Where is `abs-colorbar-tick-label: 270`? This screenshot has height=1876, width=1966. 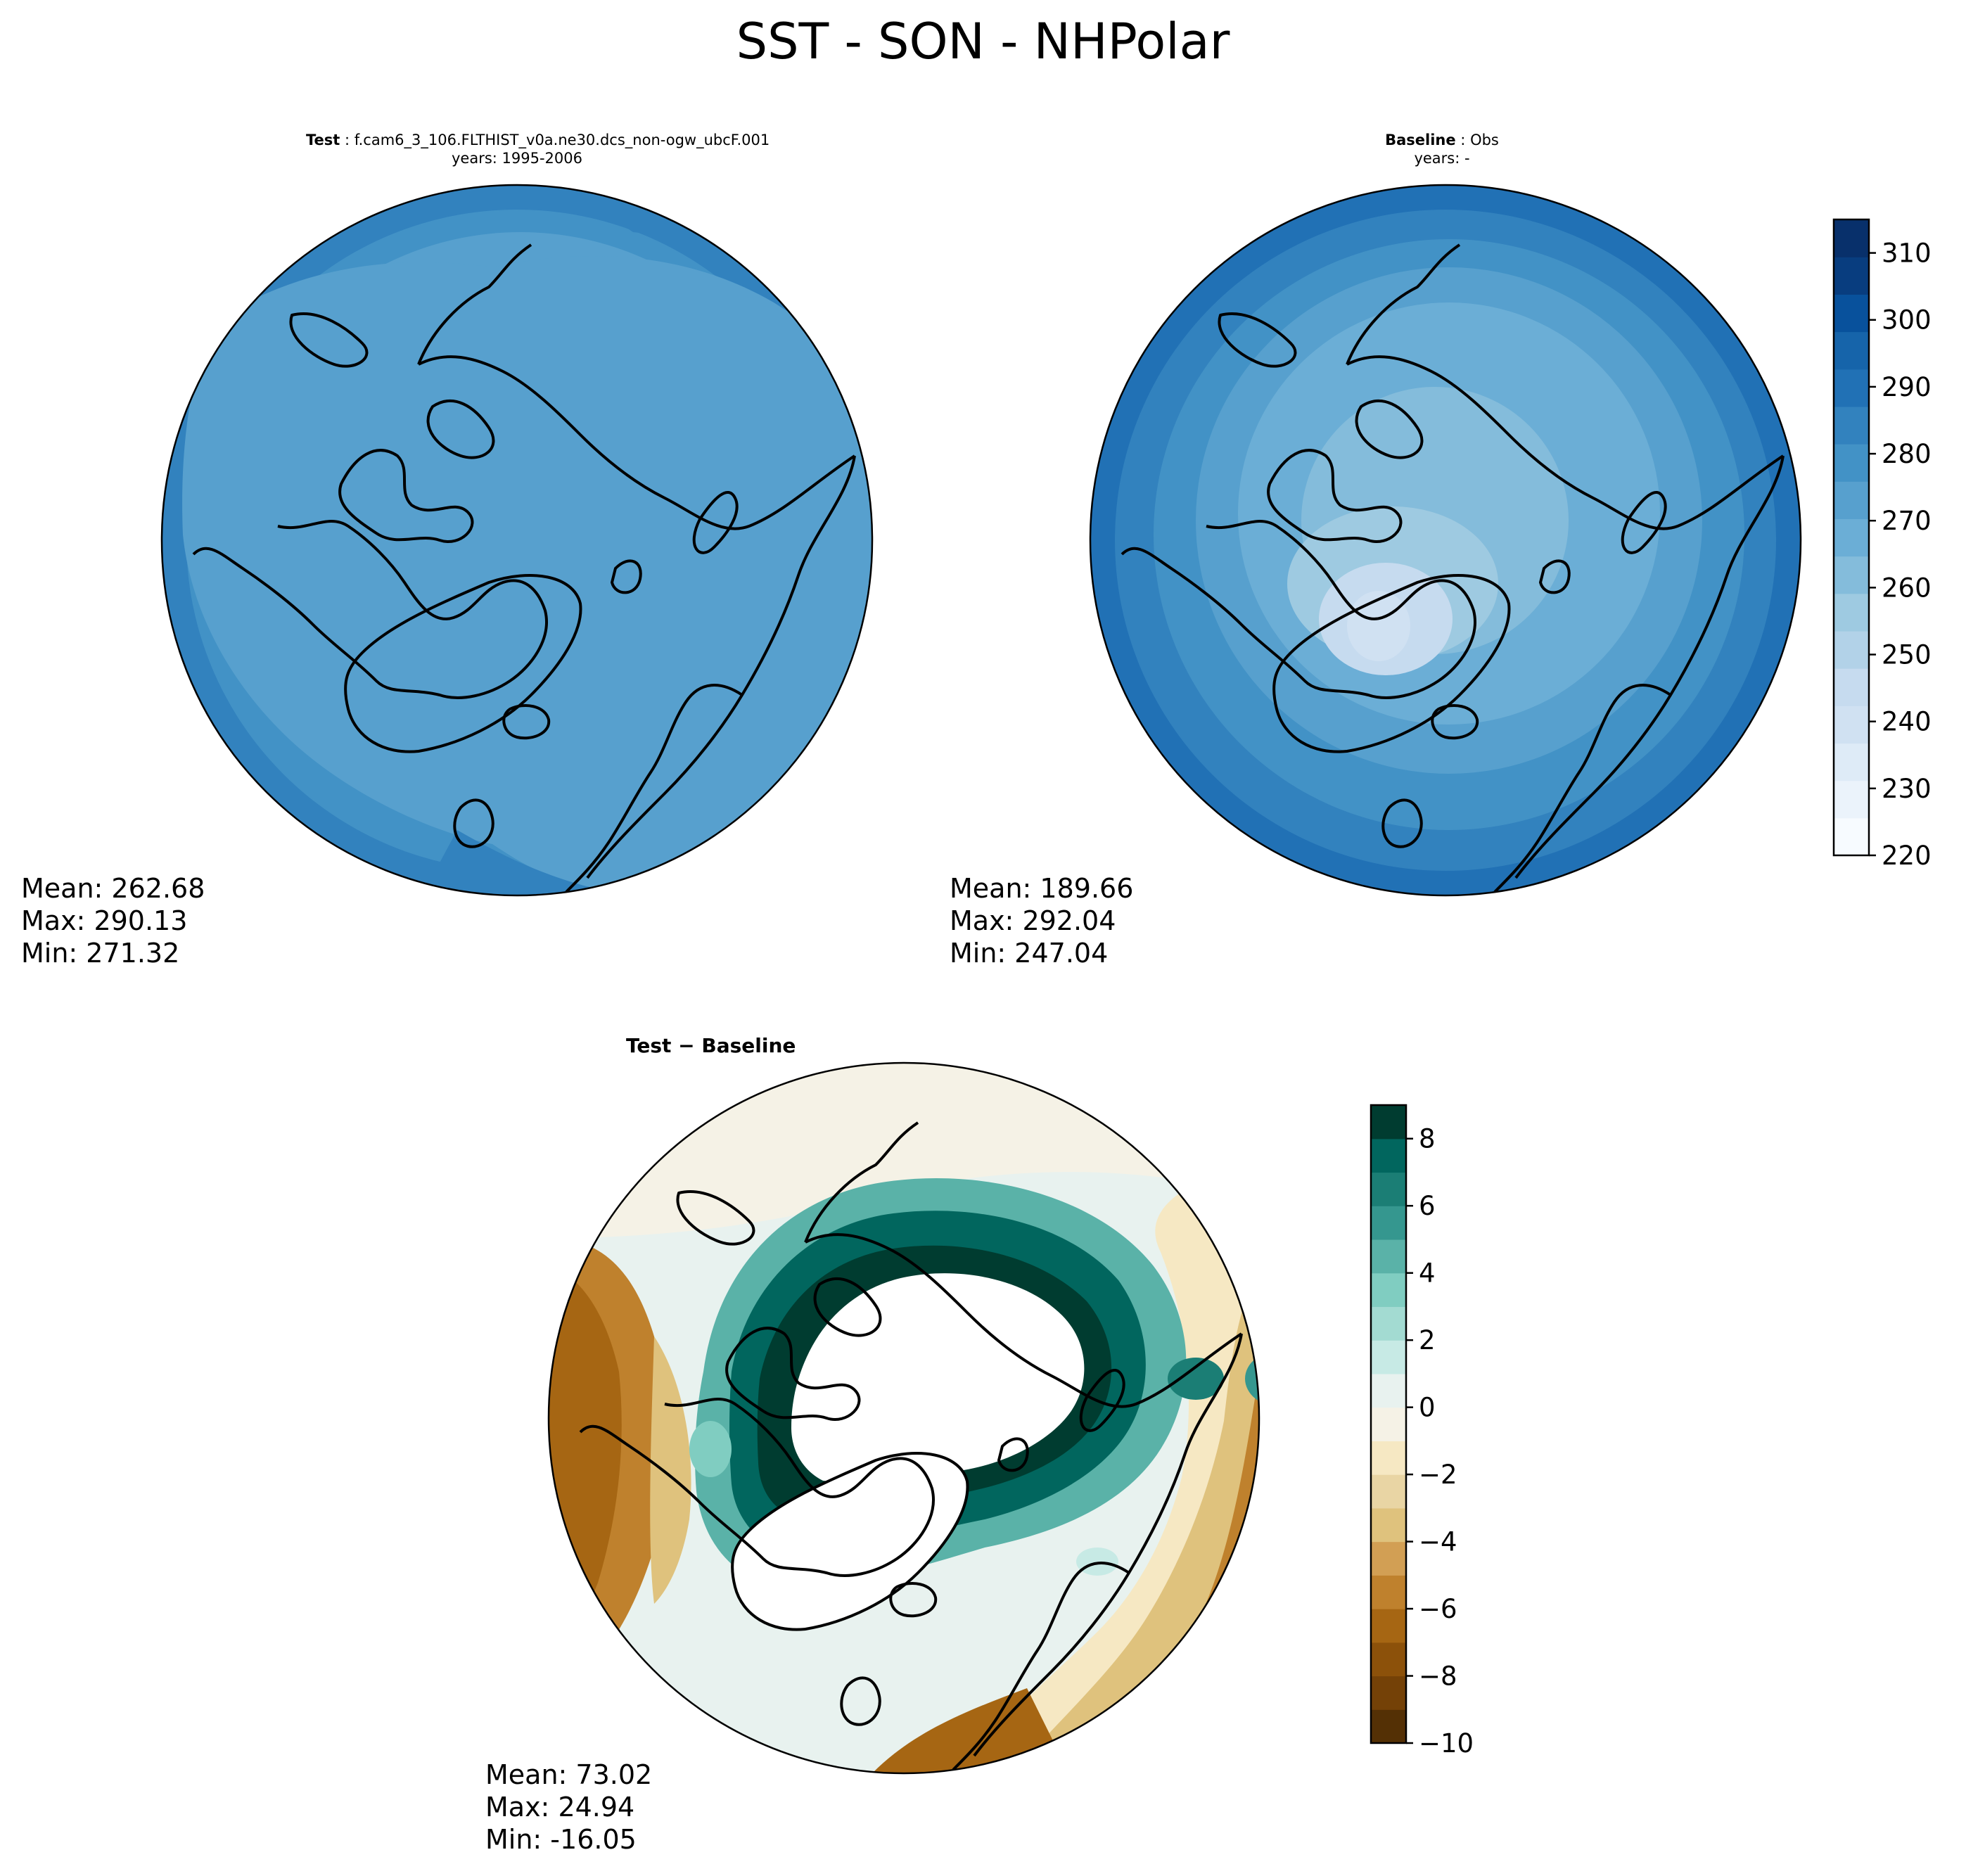 abs-colorbar-tick-label: 270 is located at coordinates (1907, 521).